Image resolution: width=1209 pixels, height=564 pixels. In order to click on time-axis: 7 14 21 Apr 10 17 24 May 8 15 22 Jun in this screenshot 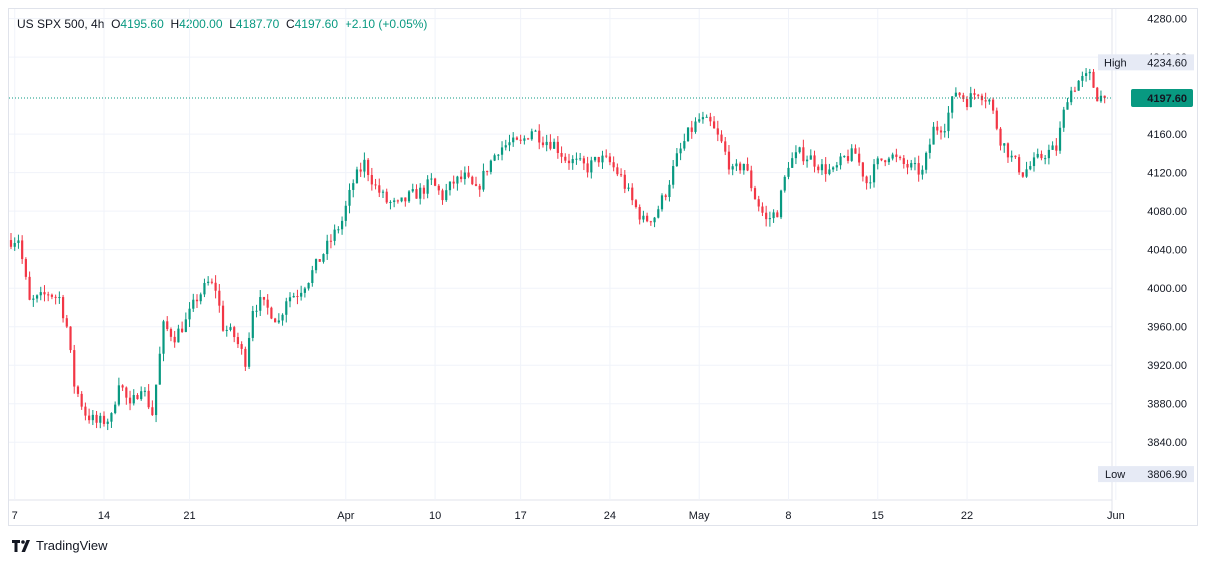, I will do `click(568, 516)`.